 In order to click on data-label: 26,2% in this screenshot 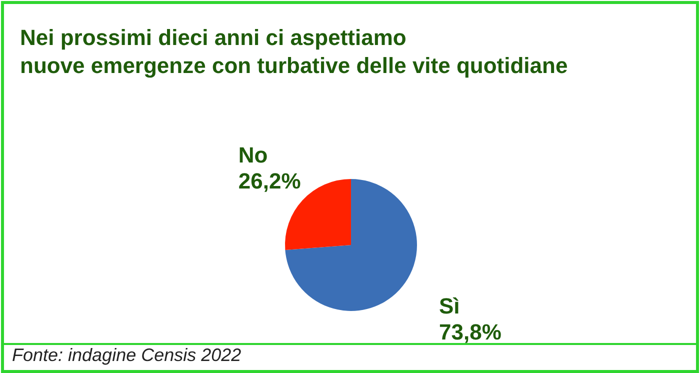, I will do `click(269, 181)`.